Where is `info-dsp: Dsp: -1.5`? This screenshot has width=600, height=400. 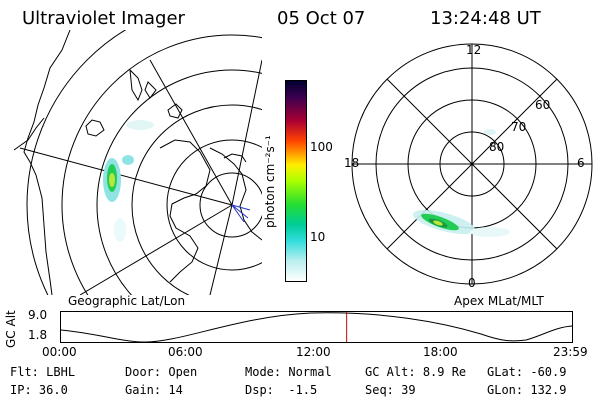
info-dsp: Dsp: -1.5 is located at coordinates (281, 390).